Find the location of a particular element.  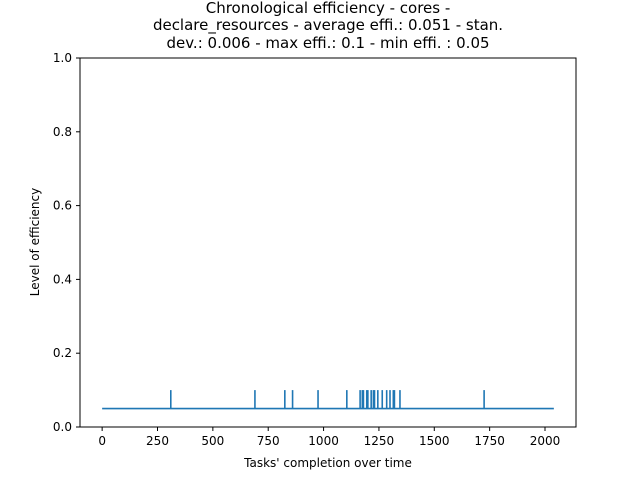

y-tick-label: 0.0 is located at coordinates (62, 427).